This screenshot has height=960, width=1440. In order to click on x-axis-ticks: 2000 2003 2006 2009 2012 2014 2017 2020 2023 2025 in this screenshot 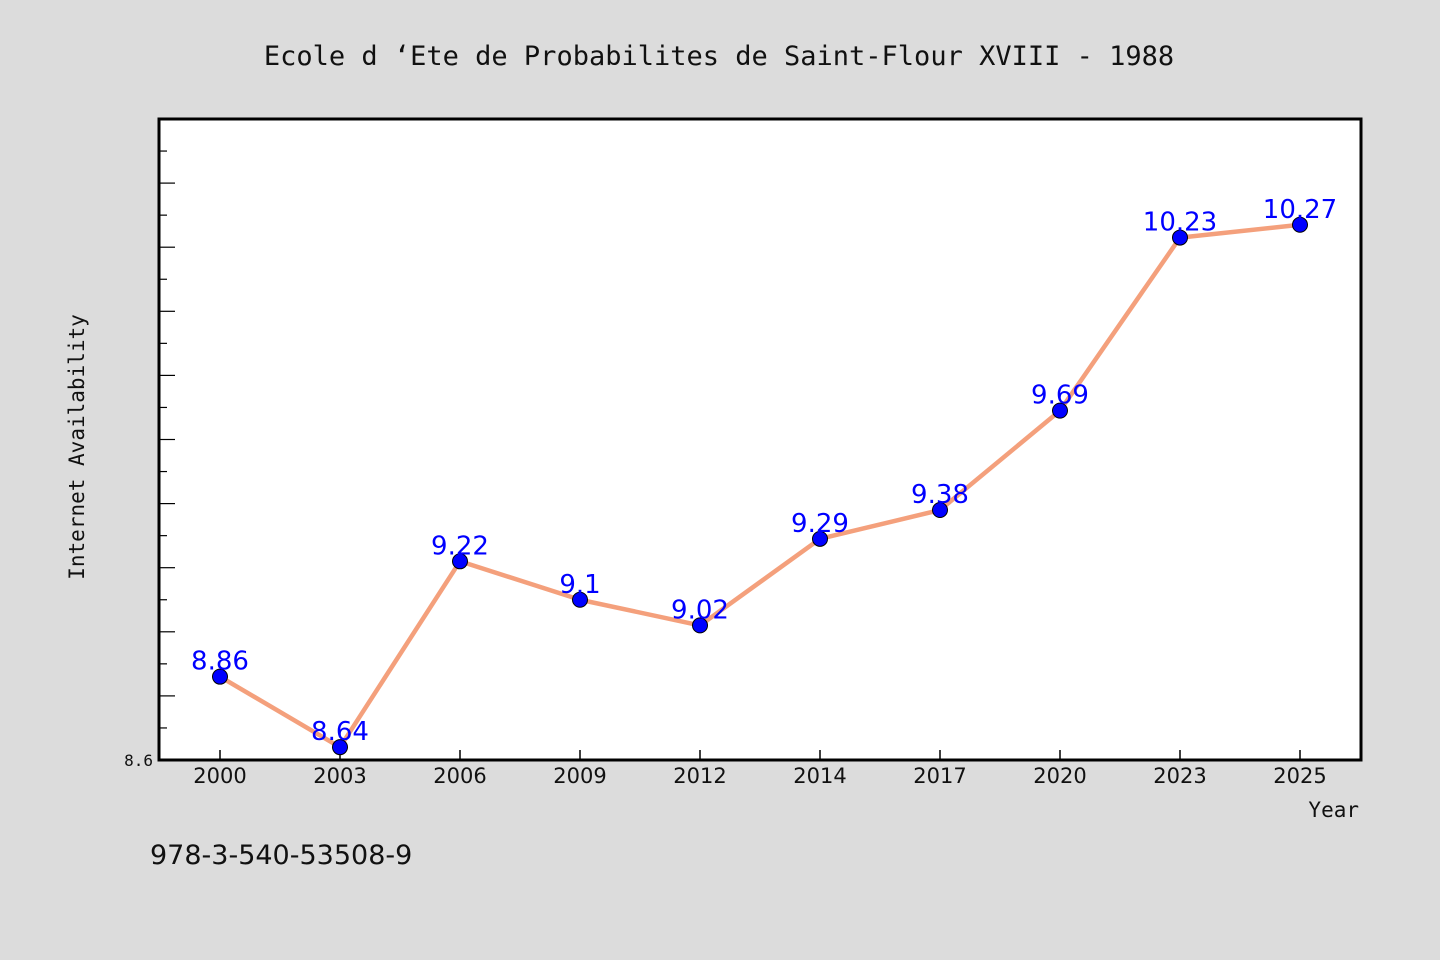, I will do `click(760, 769)`.